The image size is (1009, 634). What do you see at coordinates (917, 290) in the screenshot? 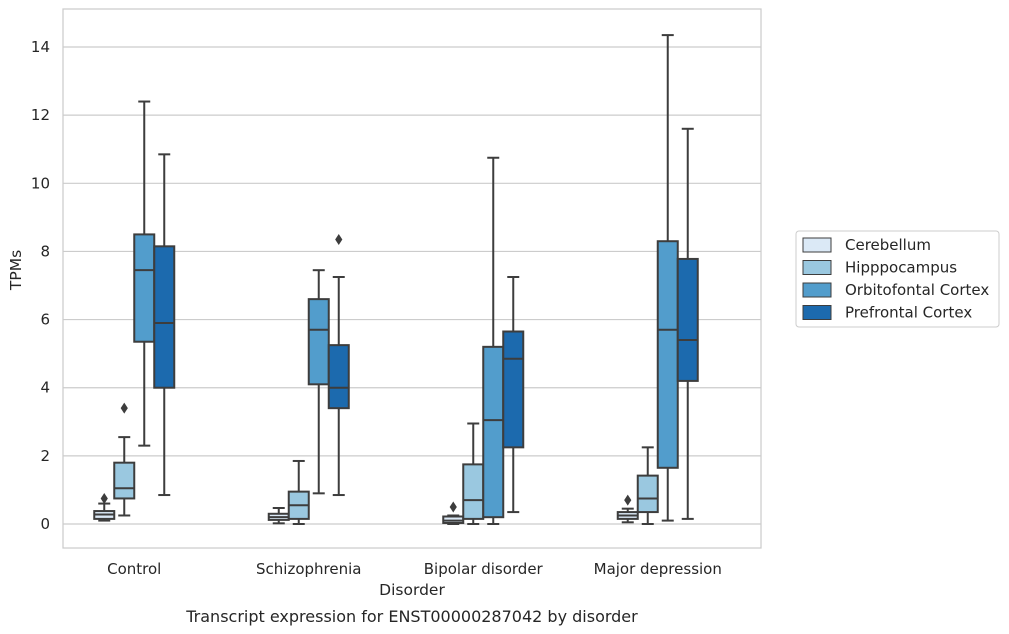
I see `legend-label: Orbitofontal Cortex` at bounding box center [917, 290].